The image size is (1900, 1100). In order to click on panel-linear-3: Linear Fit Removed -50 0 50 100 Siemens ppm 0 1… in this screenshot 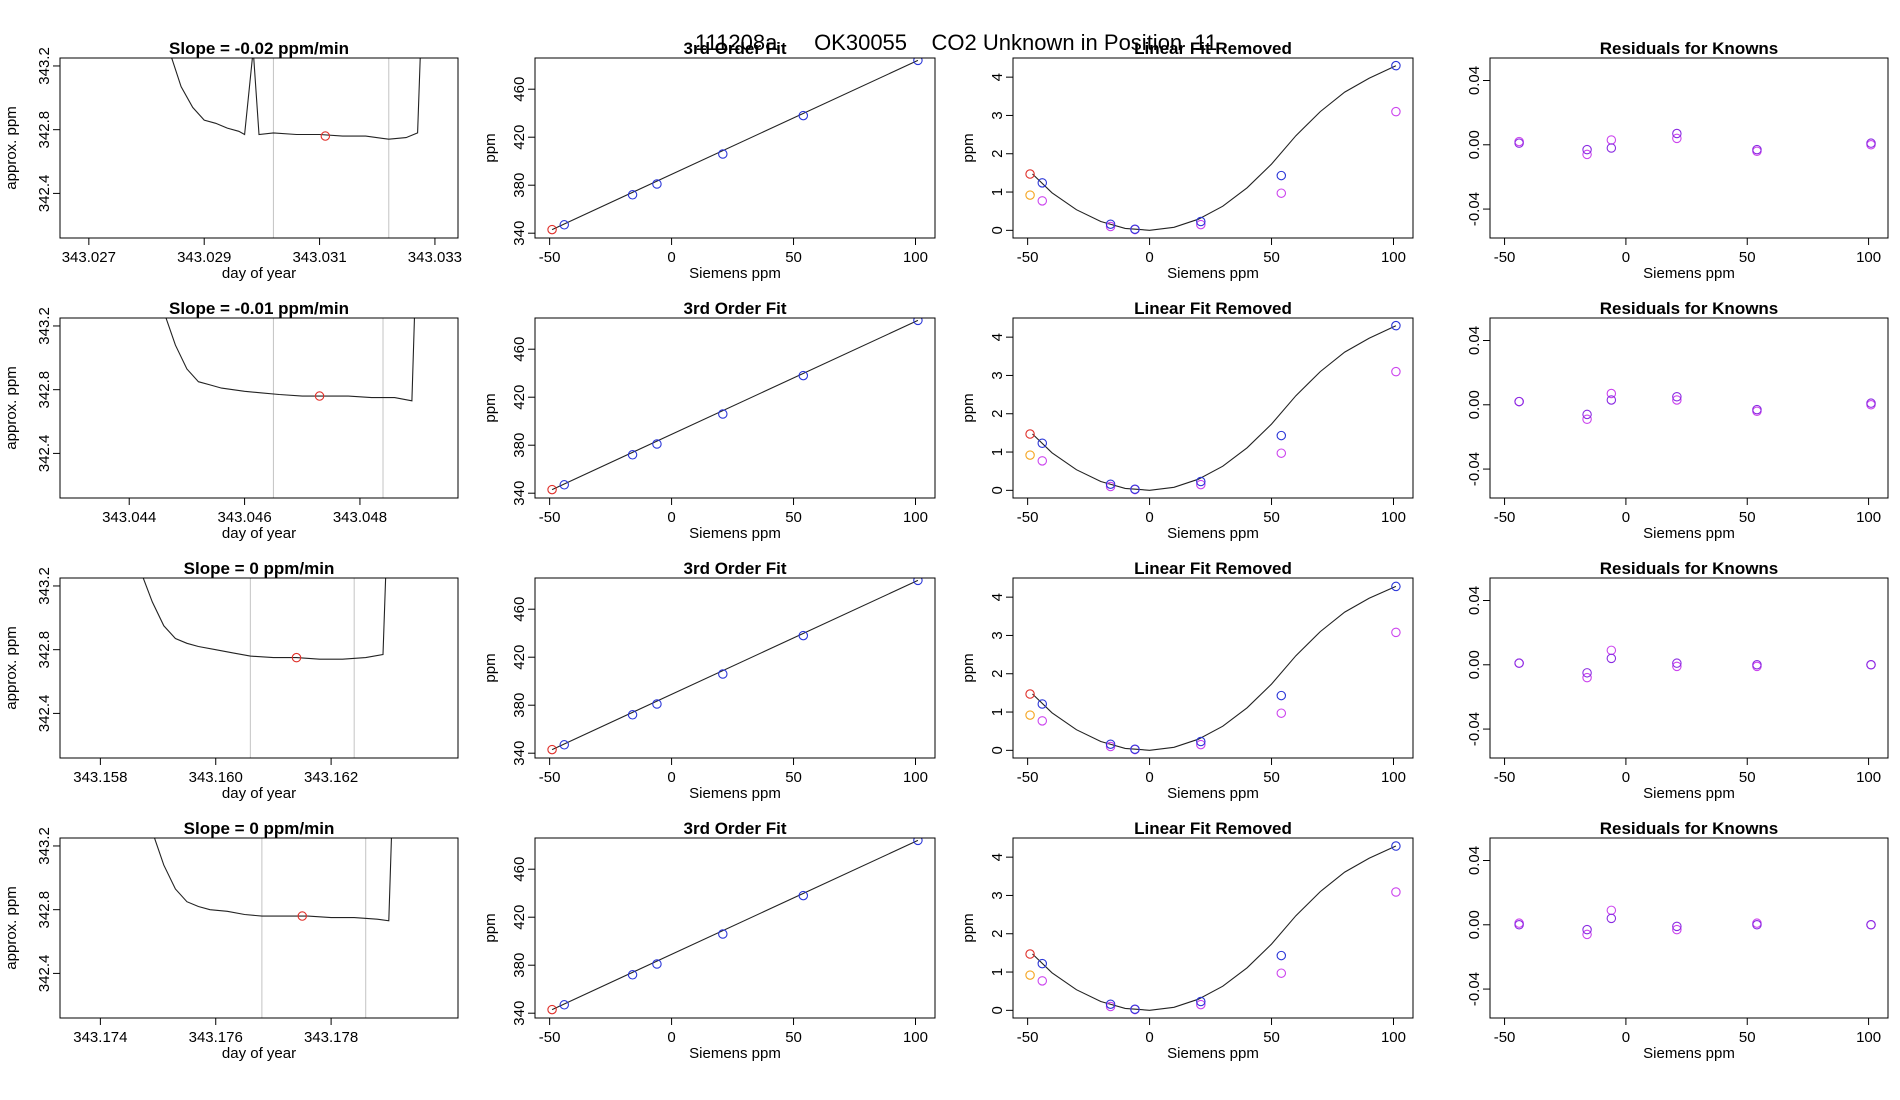, I will do `click(1187, 680)`.